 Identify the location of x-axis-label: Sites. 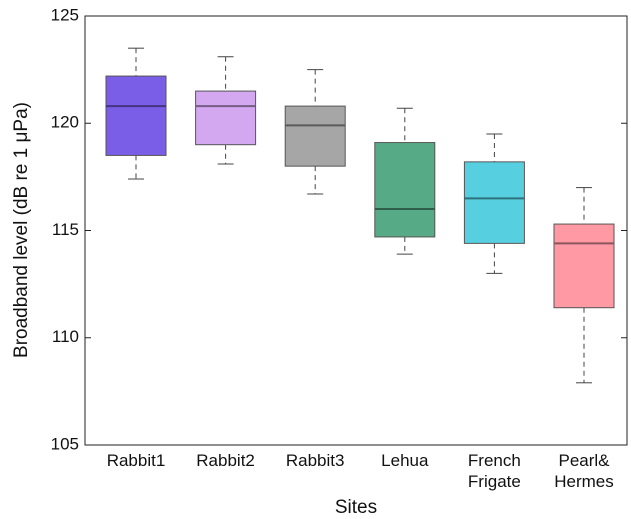
(356, 507).